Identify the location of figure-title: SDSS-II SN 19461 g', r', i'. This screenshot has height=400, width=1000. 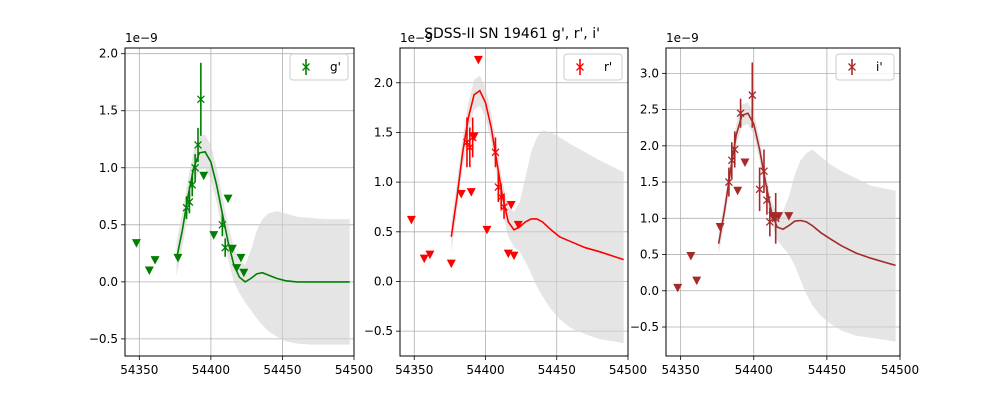
(512, 34).